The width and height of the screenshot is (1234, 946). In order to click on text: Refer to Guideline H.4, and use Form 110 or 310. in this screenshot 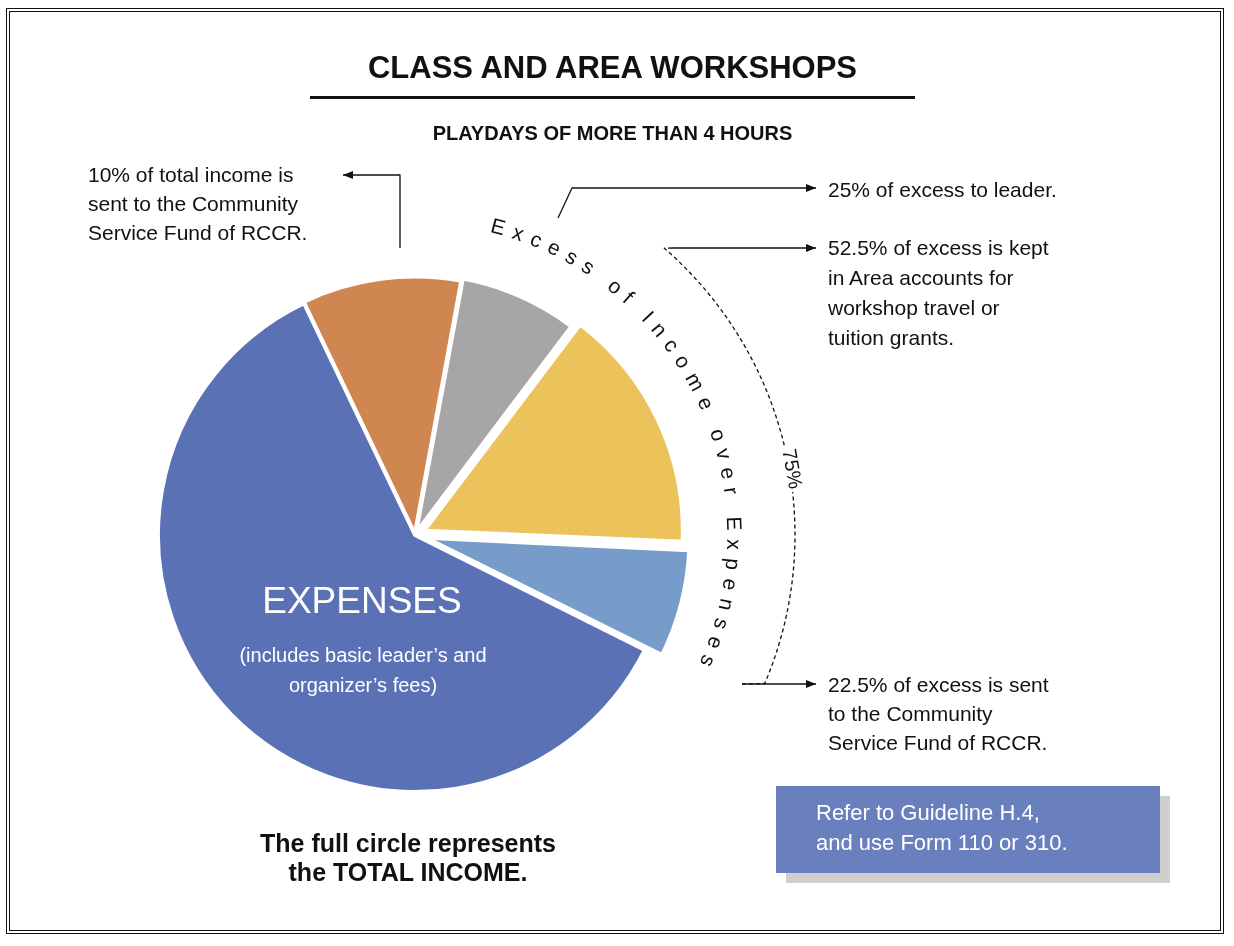, I will do `click(968, 829)`.